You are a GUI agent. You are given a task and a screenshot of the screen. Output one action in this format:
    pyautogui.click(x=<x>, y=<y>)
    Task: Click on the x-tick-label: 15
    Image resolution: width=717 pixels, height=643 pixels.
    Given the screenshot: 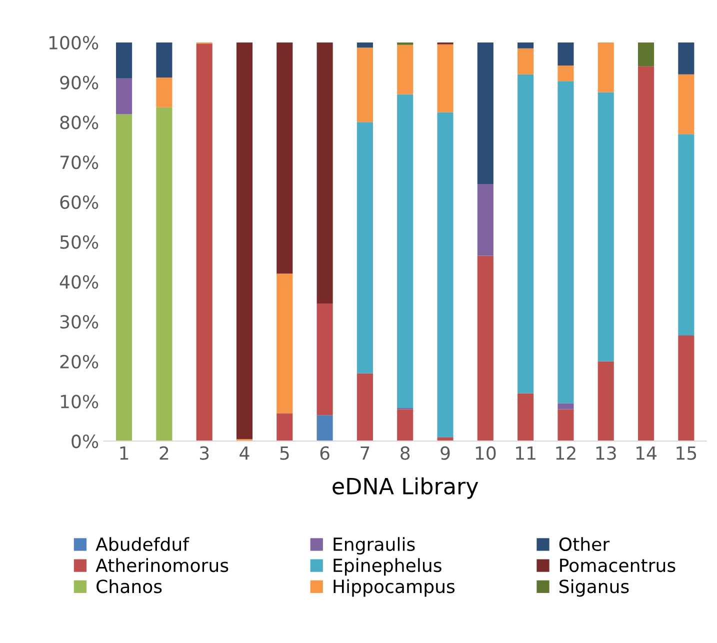 What is the action you would take?
    pyautogui.click(x=686, y=453)
    